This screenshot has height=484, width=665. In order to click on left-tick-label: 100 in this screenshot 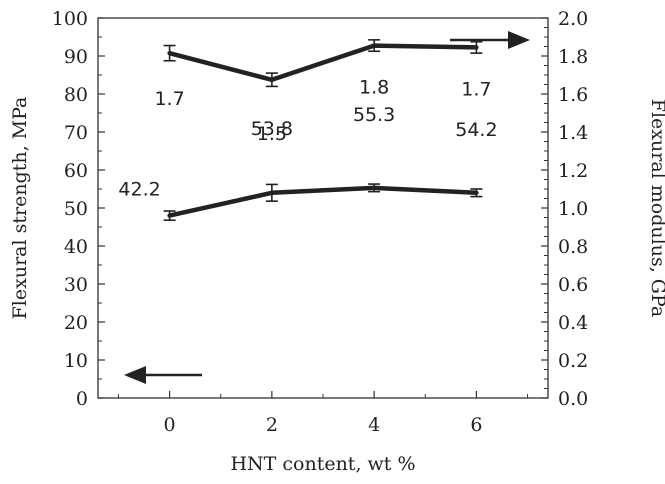, I will do `click(70, 19)`.